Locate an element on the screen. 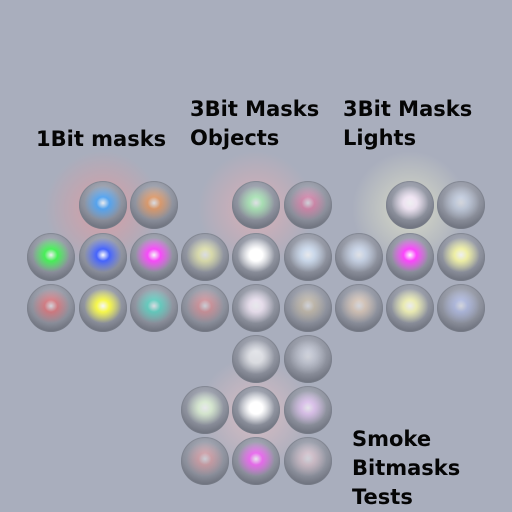 The width and height of the screenshot is (512, 512). label-smoke-bitmasks-tests: Smoke Bitmasks Tests is located at coordinates (406, 468).